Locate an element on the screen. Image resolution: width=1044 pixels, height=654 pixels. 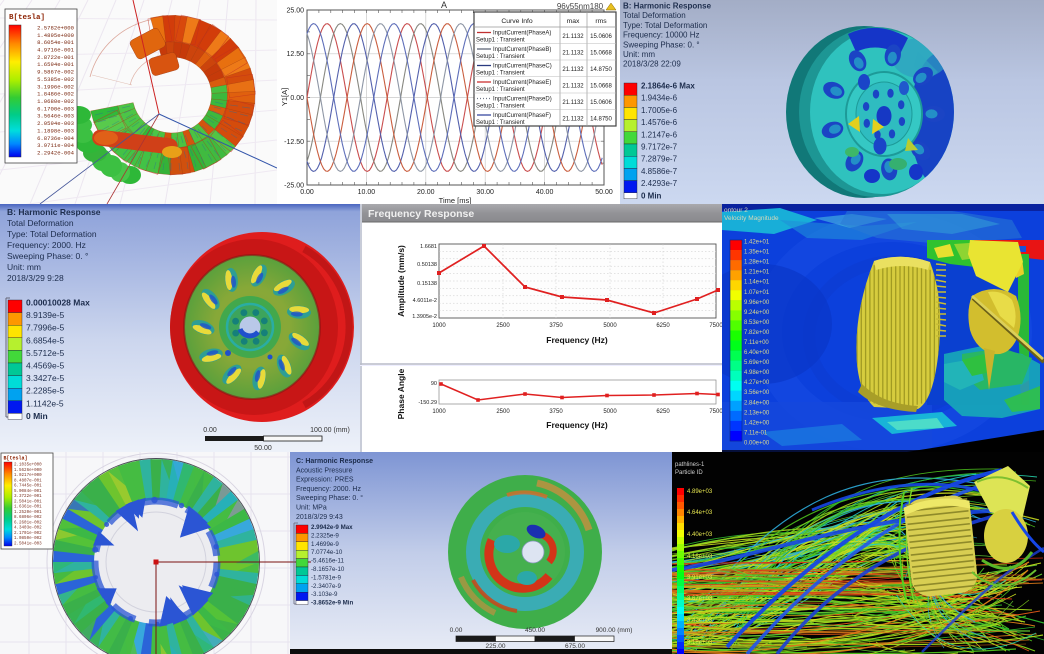
svg-text: 6.2601e-002 is located at coordinates (28, 523).